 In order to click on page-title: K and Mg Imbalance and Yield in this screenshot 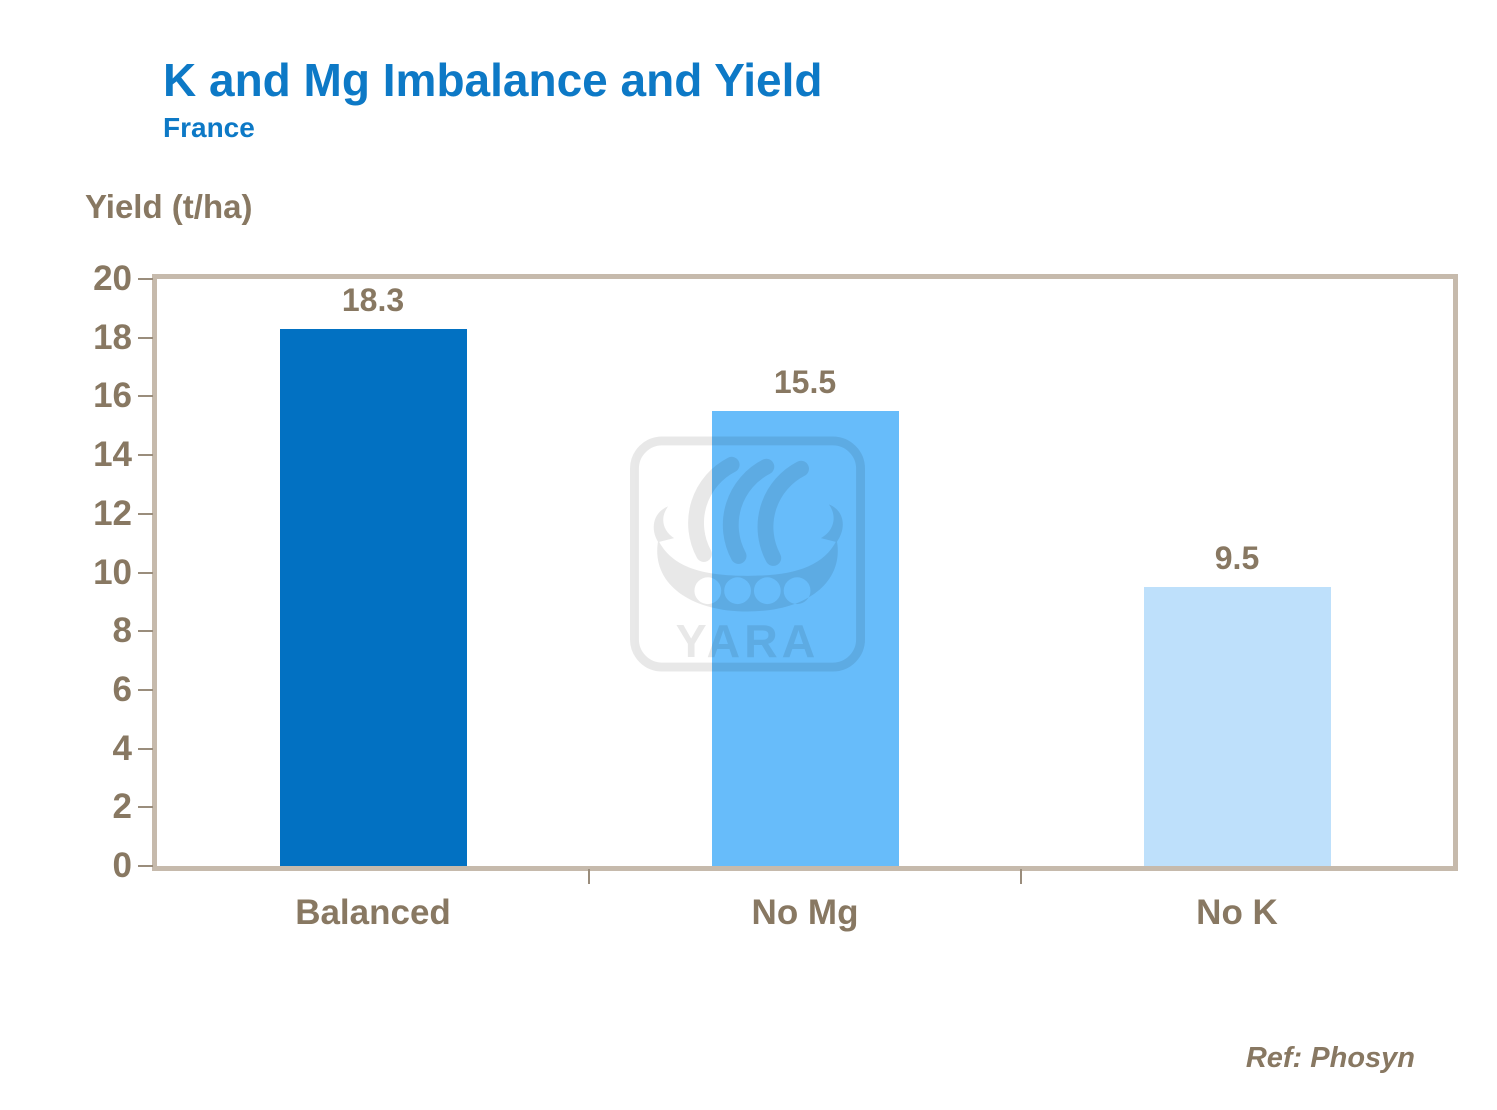, I will do `click(493, 80)`.